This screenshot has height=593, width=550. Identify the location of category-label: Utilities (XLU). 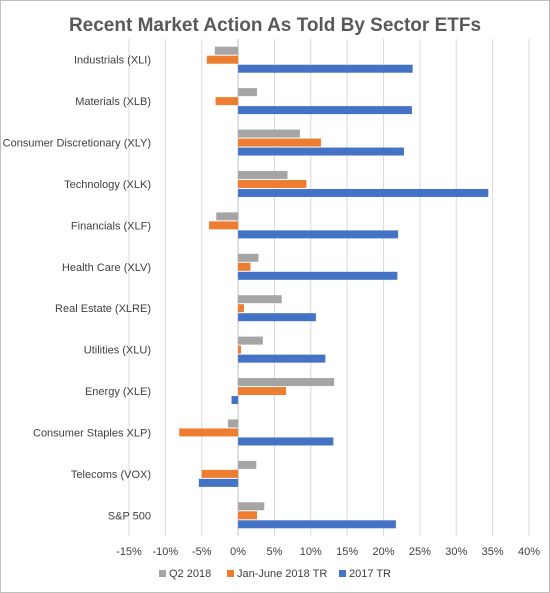
(117, 351).